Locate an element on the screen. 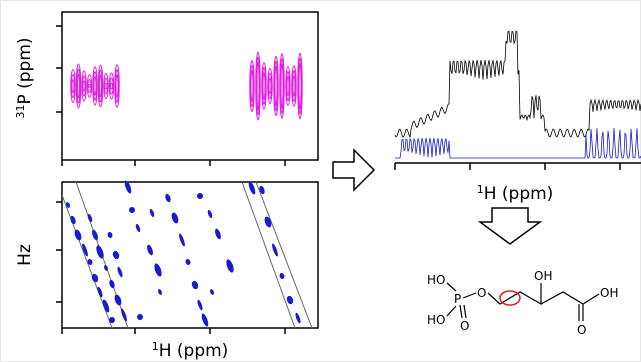 The height and width of the screenshot is (362, 641). atoms: HO P HO O O OH OH O is located at coordinates (522, 303).